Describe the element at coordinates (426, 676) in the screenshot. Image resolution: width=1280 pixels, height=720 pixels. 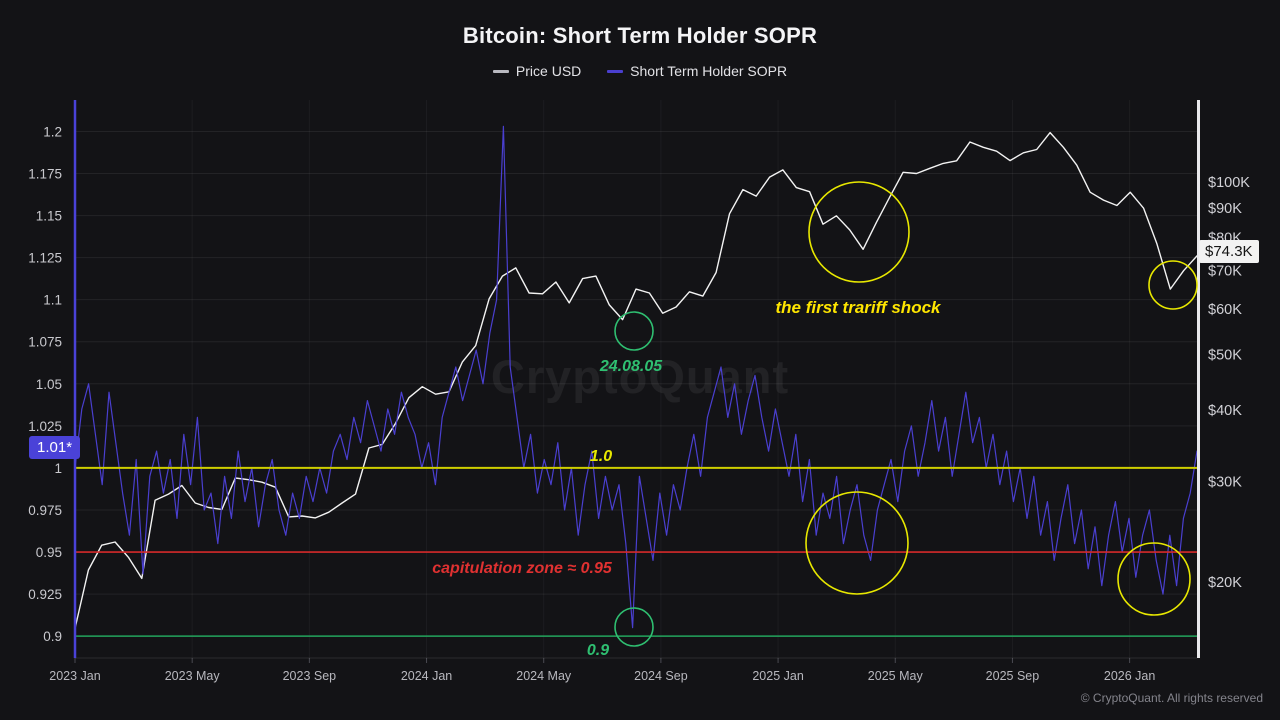
I see `x-axis-tick-label: 2024 Jan` at that location.